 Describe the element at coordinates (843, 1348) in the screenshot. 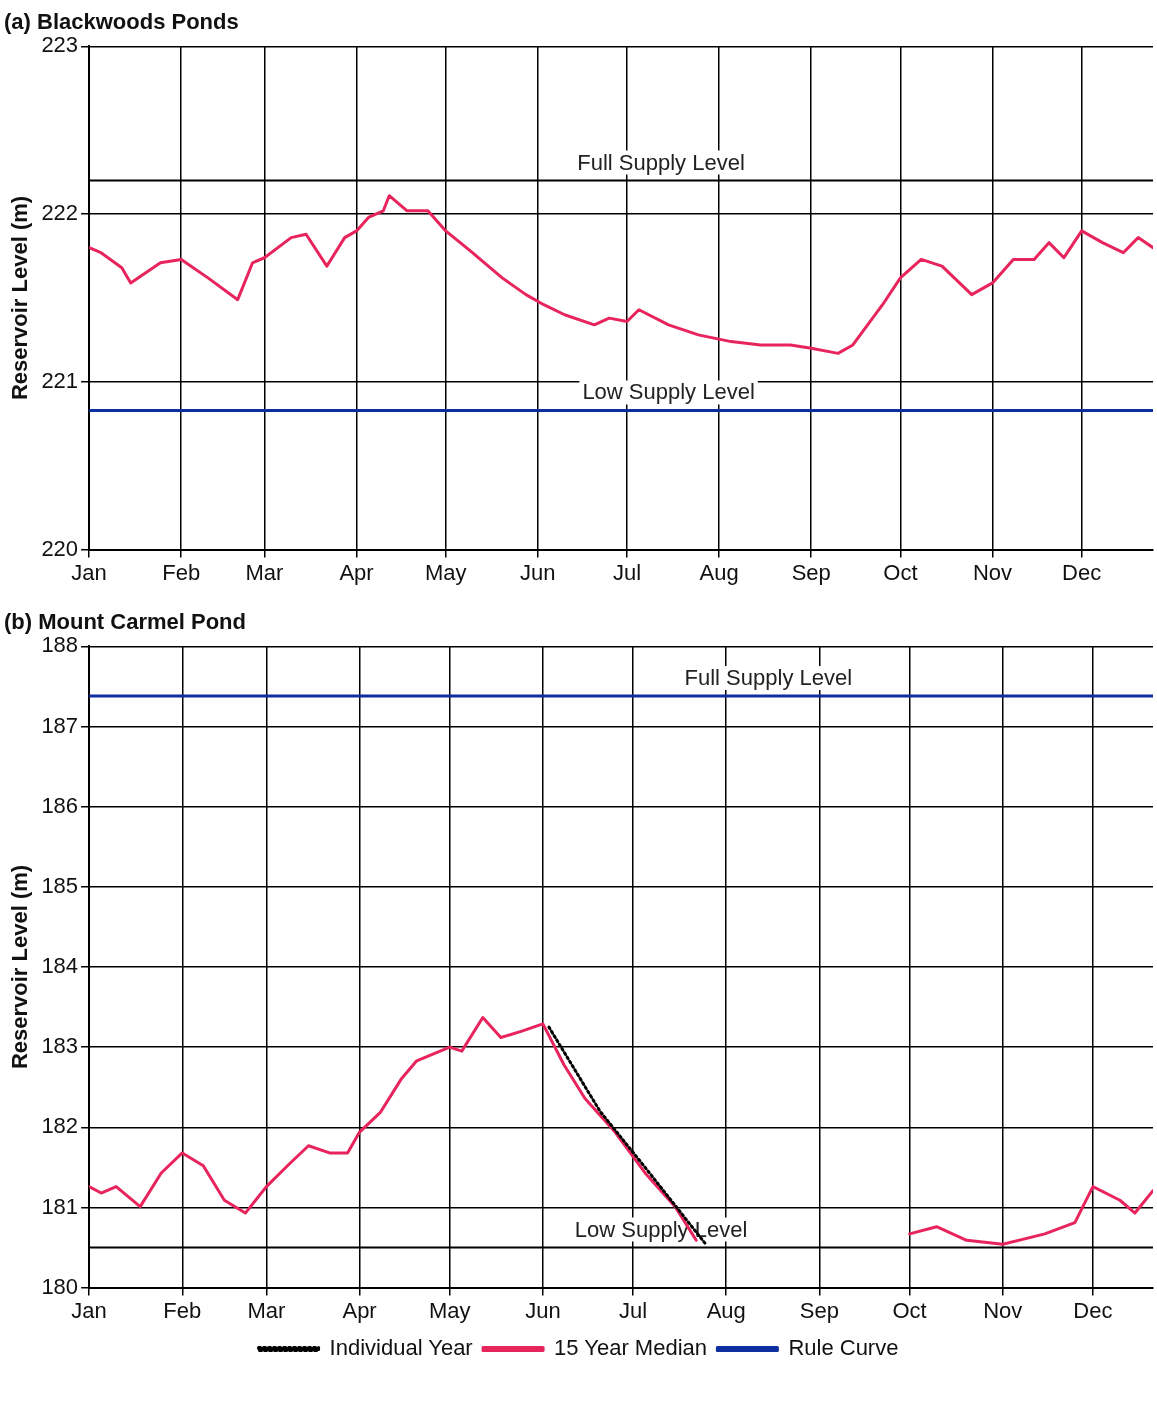

I see `legend-label: Rule Curve` at that location.